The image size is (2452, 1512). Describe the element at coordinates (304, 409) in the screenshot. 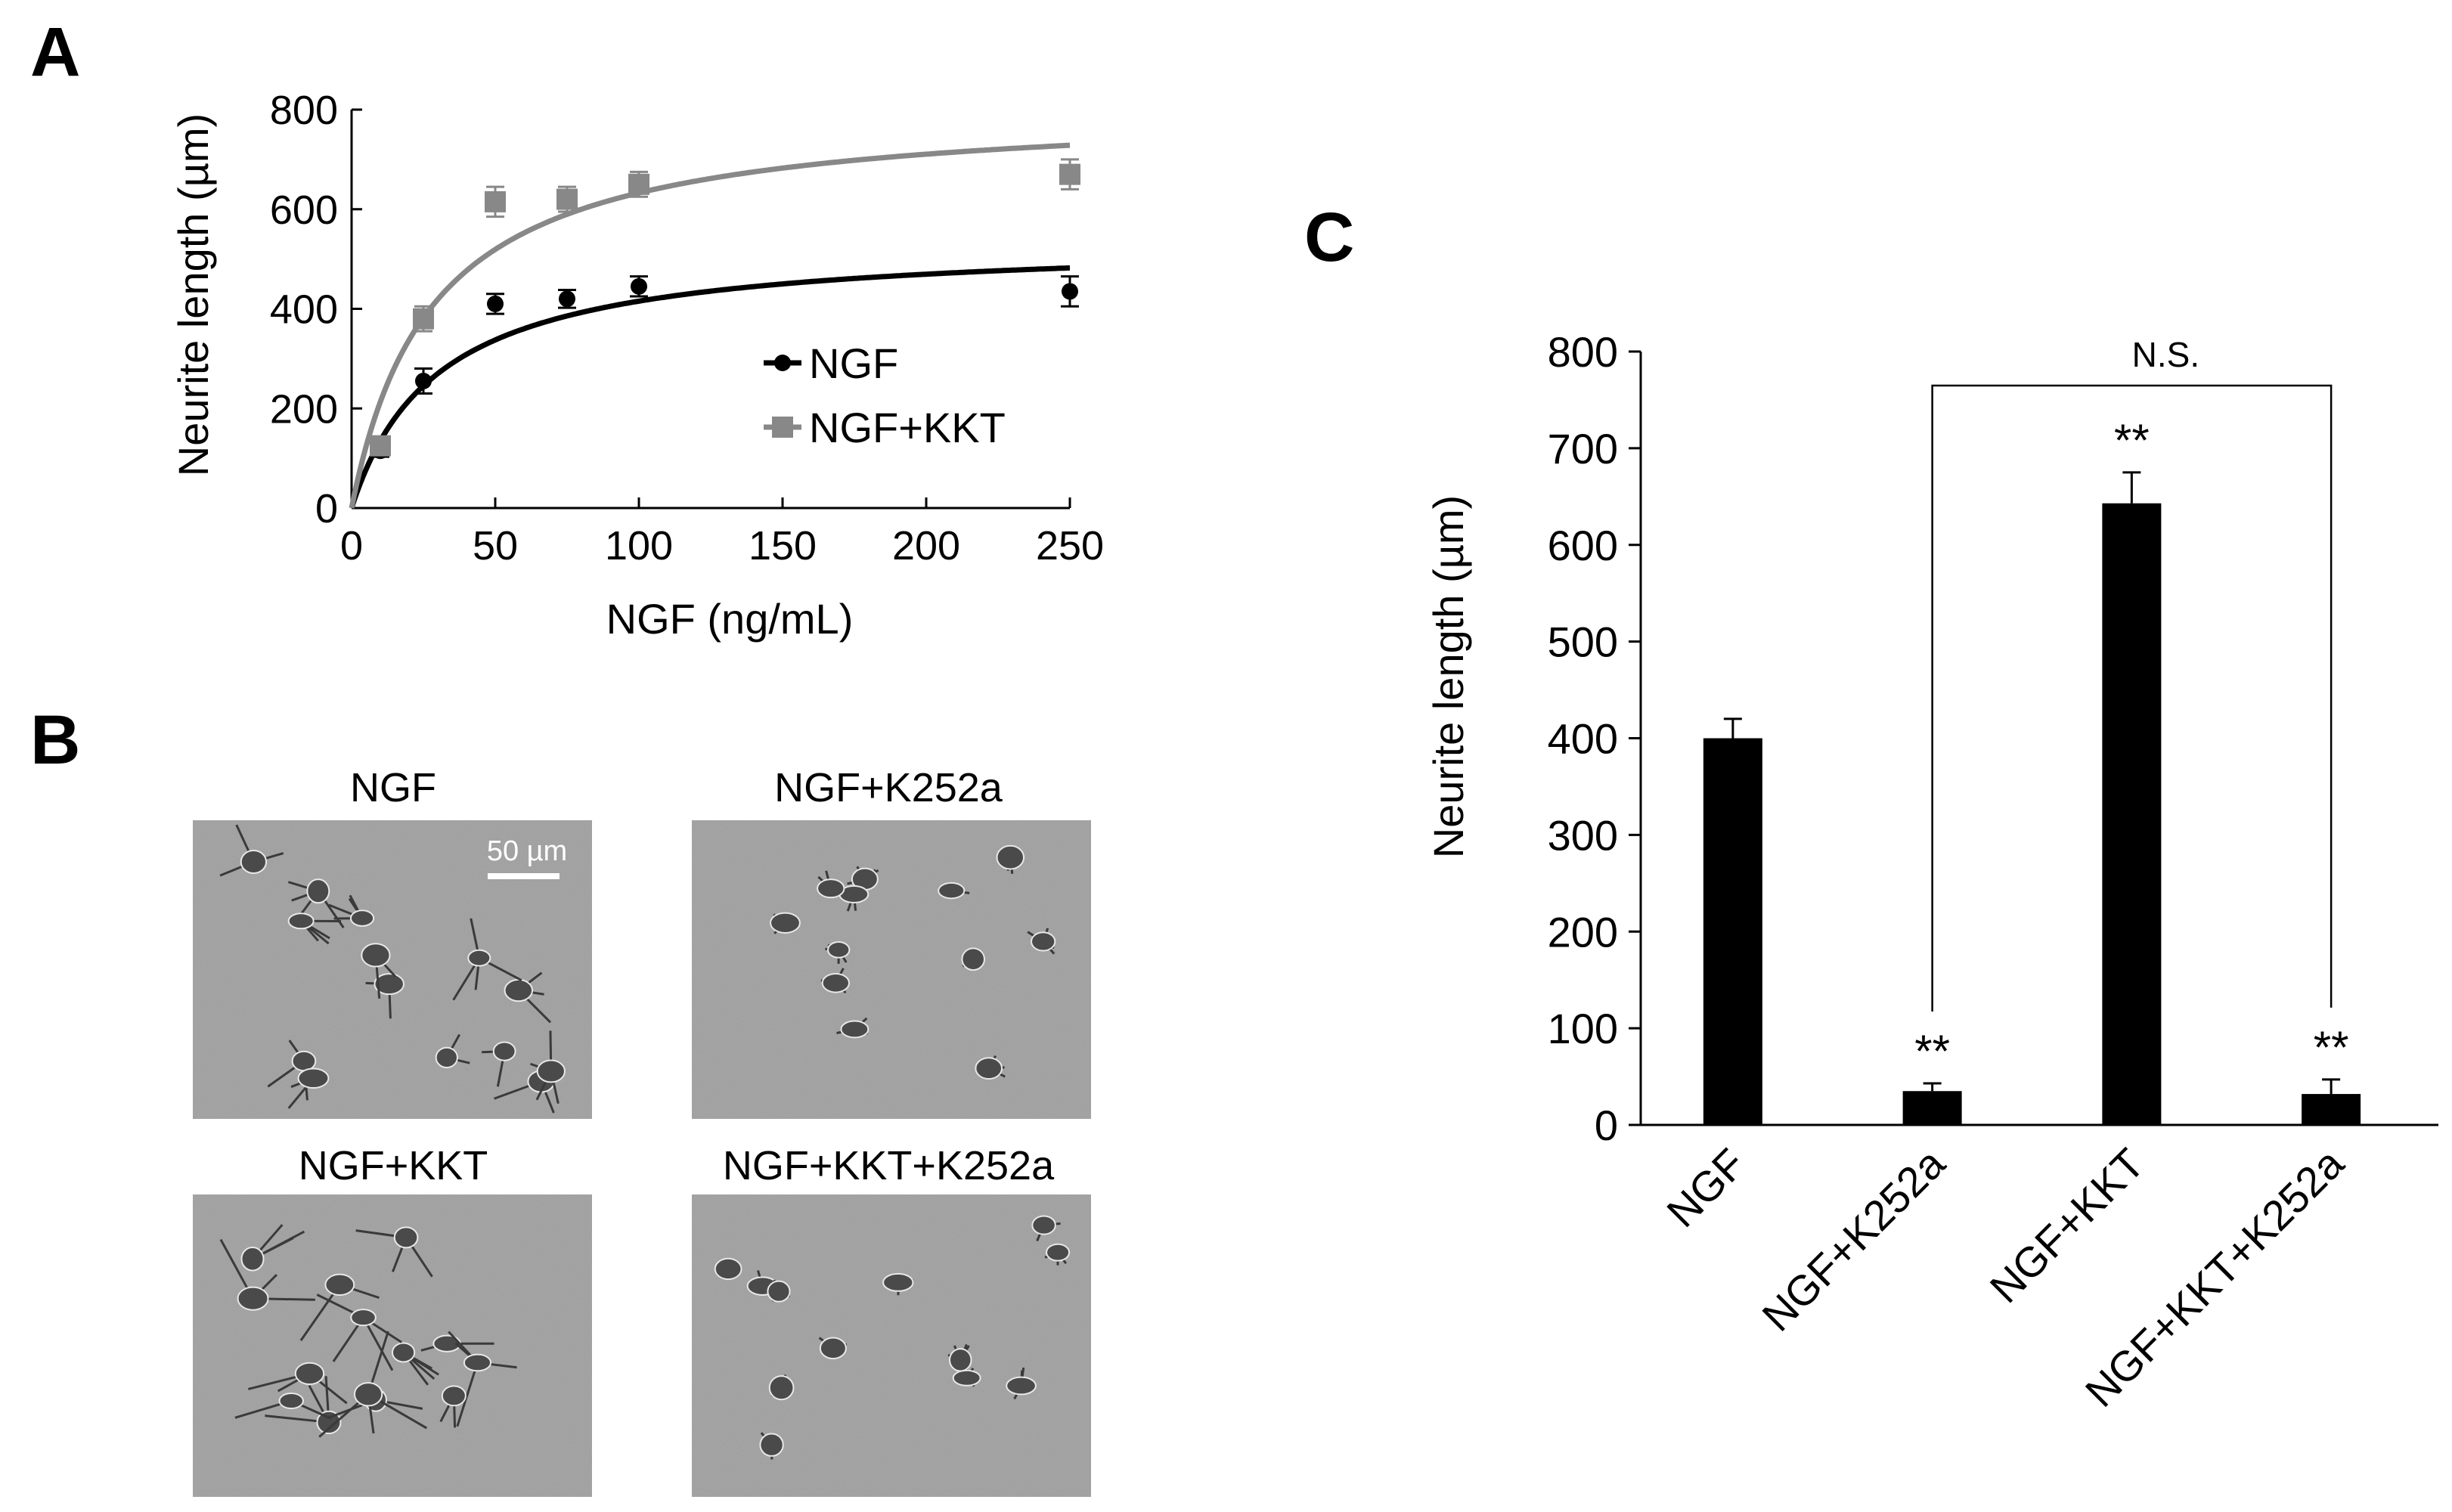

I see `a-y-tick-label: 200` at that location.